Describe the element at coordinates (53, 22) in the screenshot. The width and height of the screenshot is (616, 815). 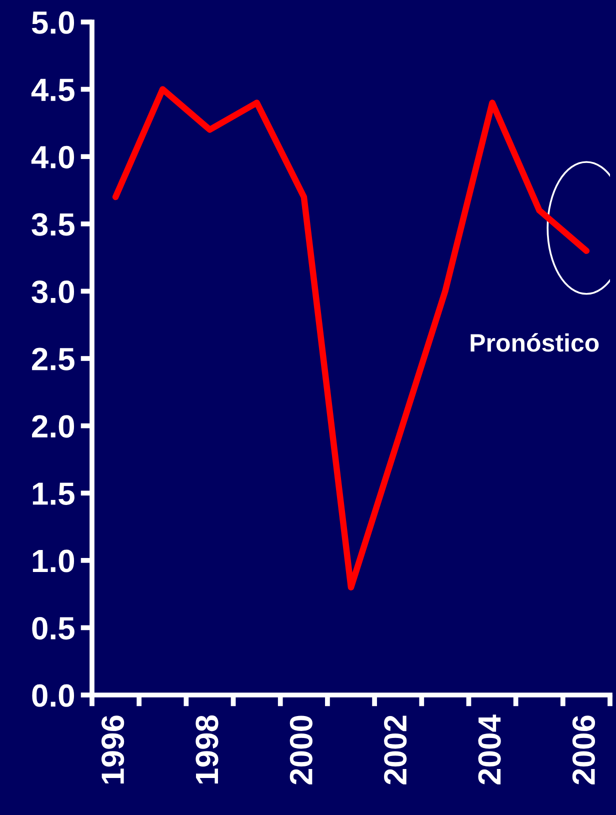
I see `y-tick-label: 5.0` at that location.